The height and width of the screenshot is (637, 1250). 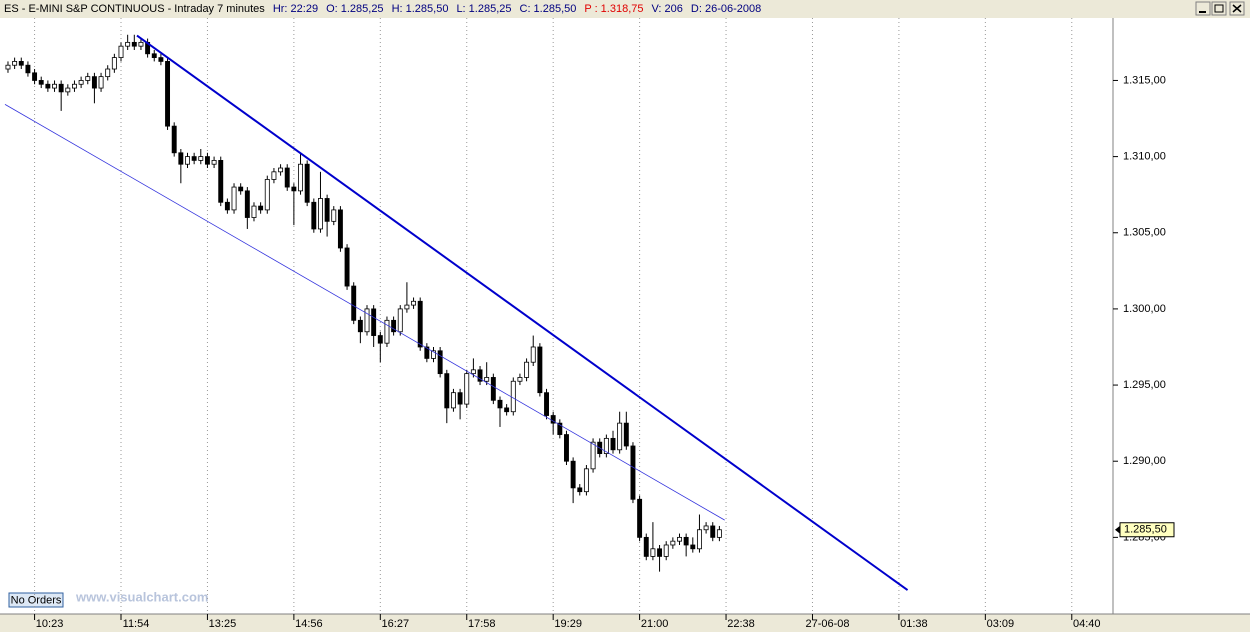 I want to click on header-field: D: 26-06-2008, so click(x=726, y=9).